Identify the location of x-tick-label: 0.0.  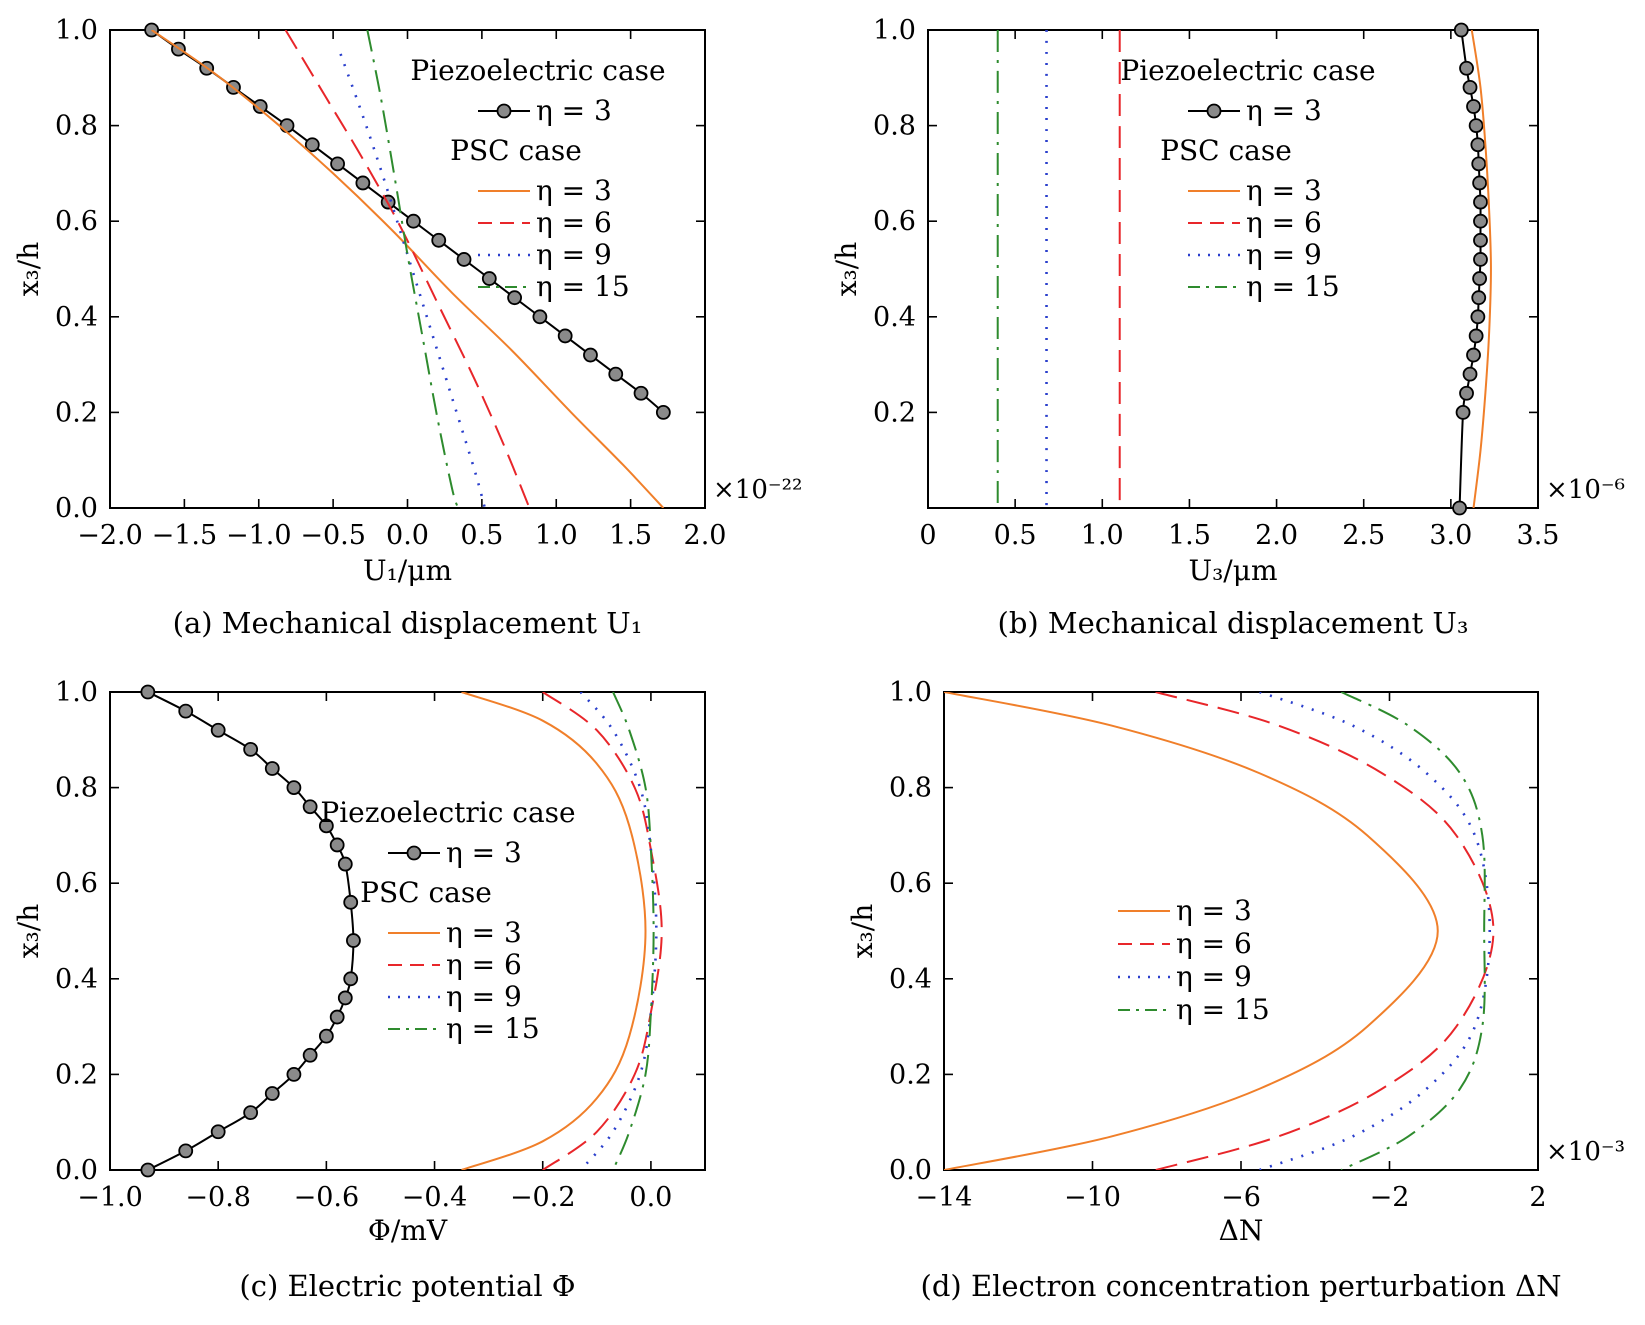
(407, 535).